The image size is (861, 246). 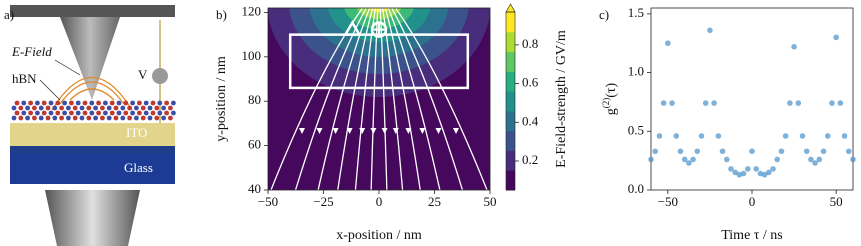 I want to click on x-axis-label: x-position / nm, so click(x=379, y=235).